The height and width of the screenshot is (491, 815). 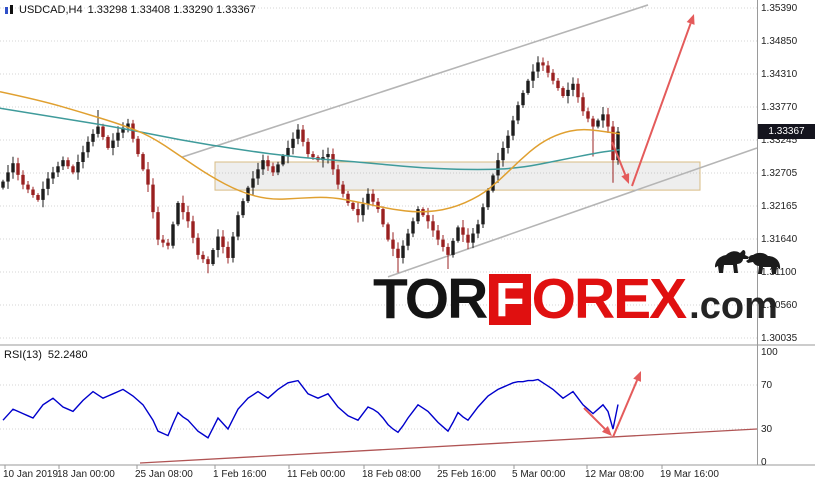 I want to click on trend-channel-line, so click(x=572, y=212).